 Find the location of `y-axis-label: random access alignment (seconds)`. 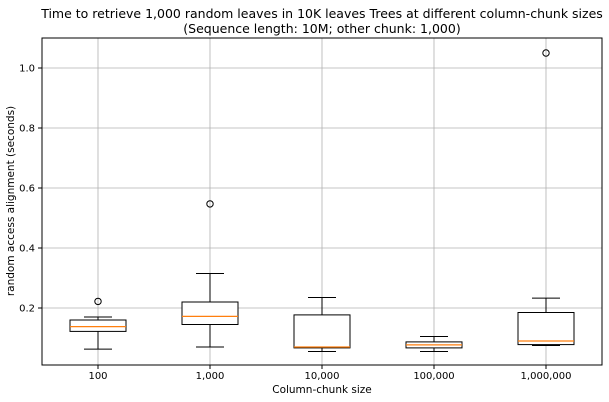

y-axis-label: random access alignment (seconds) is located at coordinates (11, 201).